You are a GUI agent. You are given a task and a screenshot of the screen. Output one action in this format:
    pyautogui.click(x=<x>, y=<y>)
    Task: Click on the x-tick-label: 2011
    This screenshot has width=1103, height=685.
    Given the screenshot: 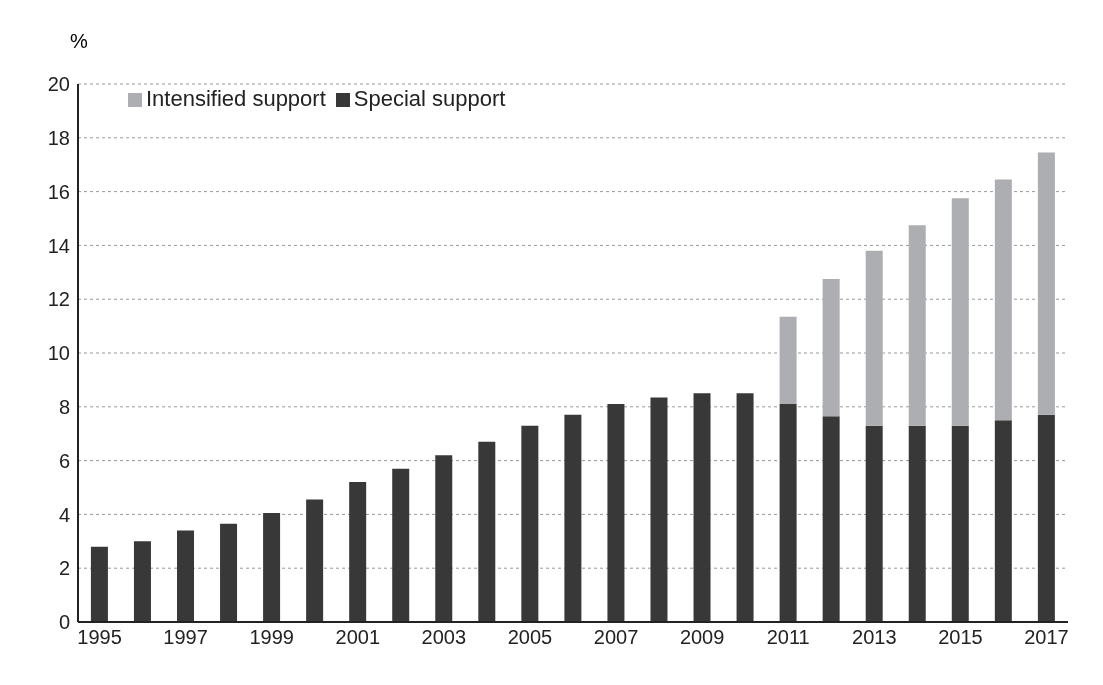 What is the action you would take?
    pyautogui.click(x=788, y=637)
    